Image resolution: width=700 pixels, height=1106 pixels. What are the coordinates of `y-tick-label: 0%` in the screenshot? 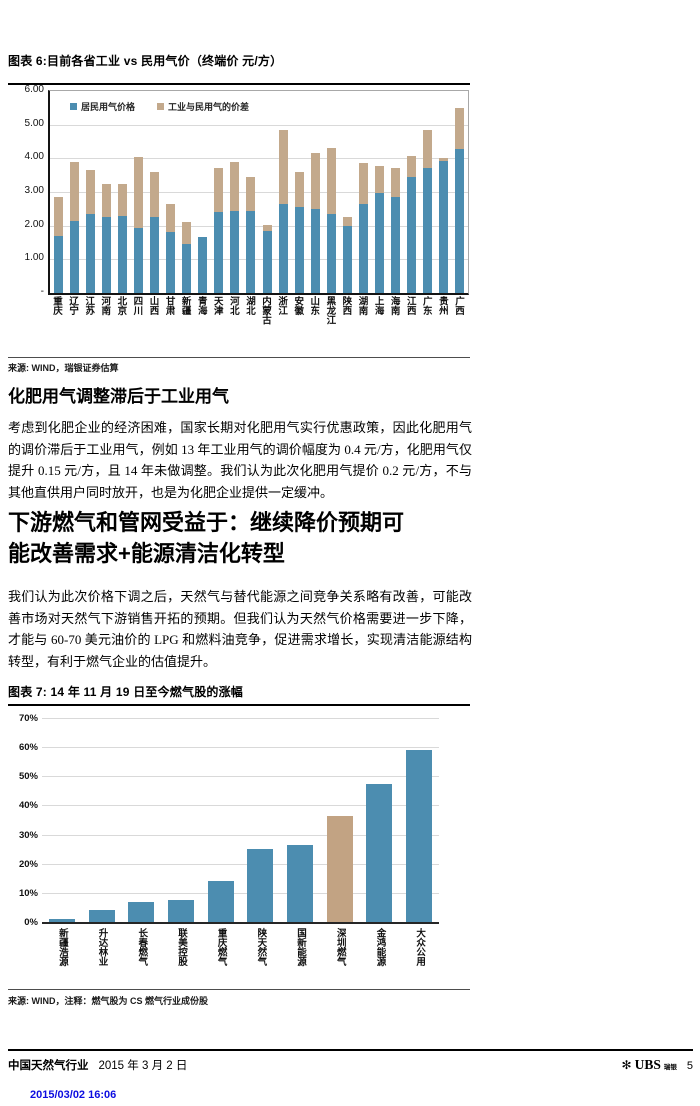 It's located at (31, 922).